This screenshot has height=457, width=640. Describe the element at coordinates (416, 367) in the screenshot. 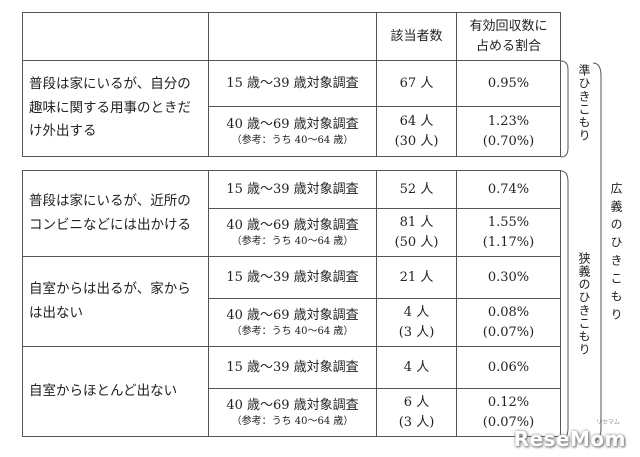

I see `count-cell: 4 人` at that location.